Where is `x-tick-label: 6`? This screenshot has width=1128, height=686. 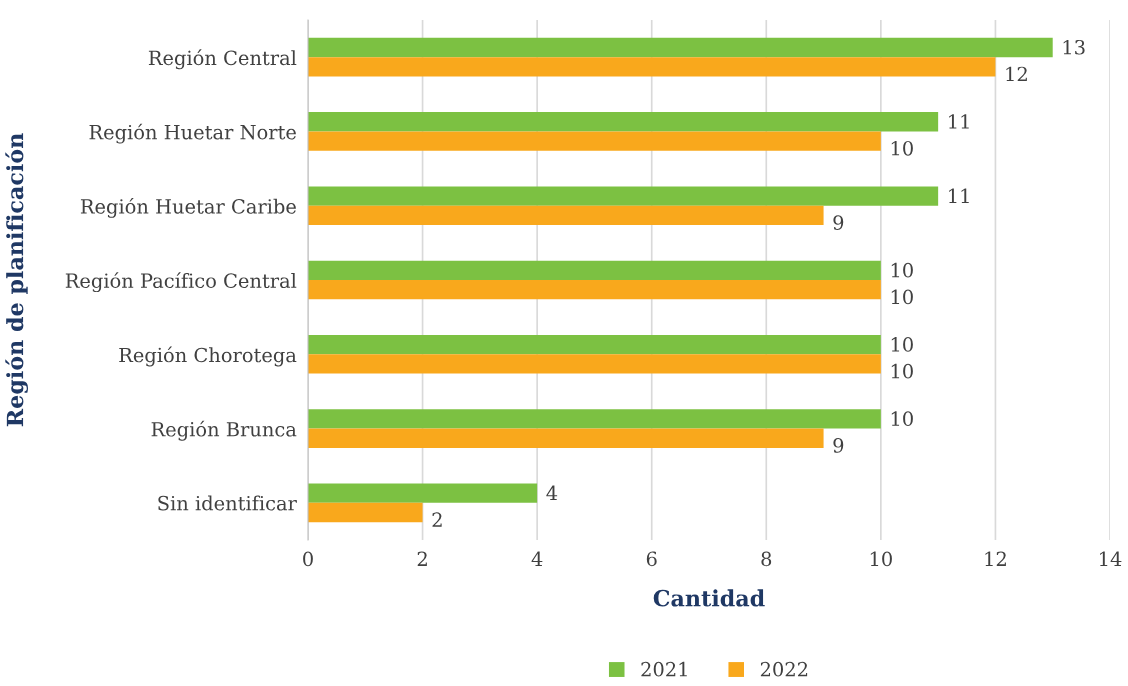
x-tick-label: 6 is located at coordinates (651, 559).